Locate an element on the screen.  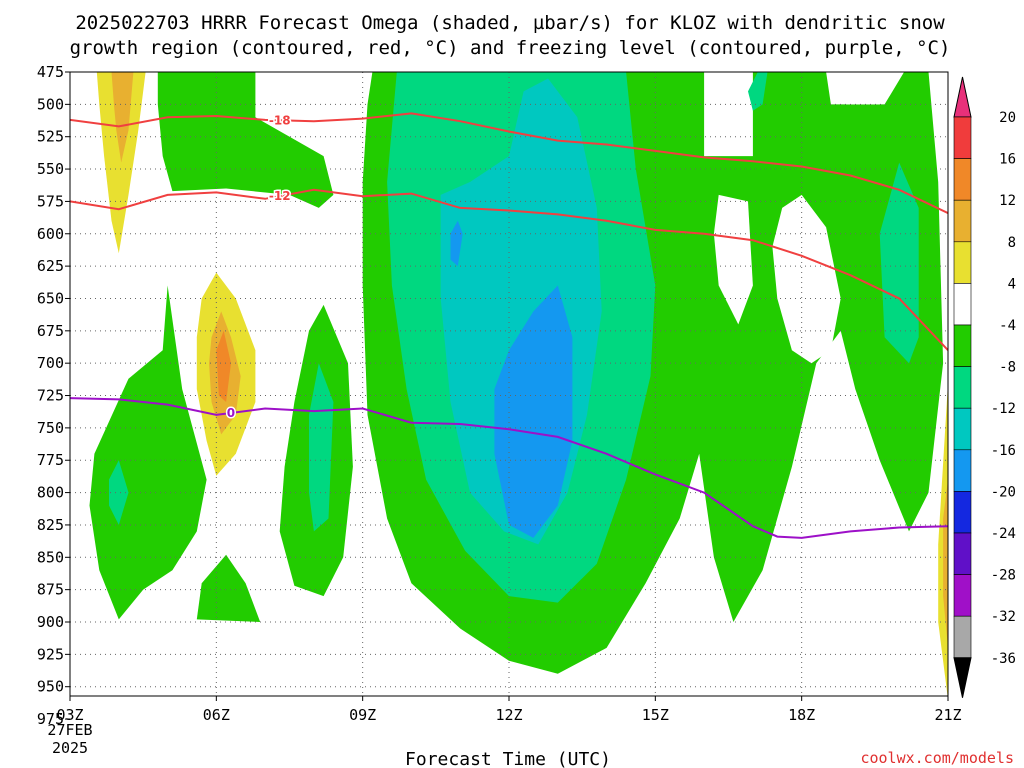
colorbar-label-9: -20 is located at coordinates (1003, 492).